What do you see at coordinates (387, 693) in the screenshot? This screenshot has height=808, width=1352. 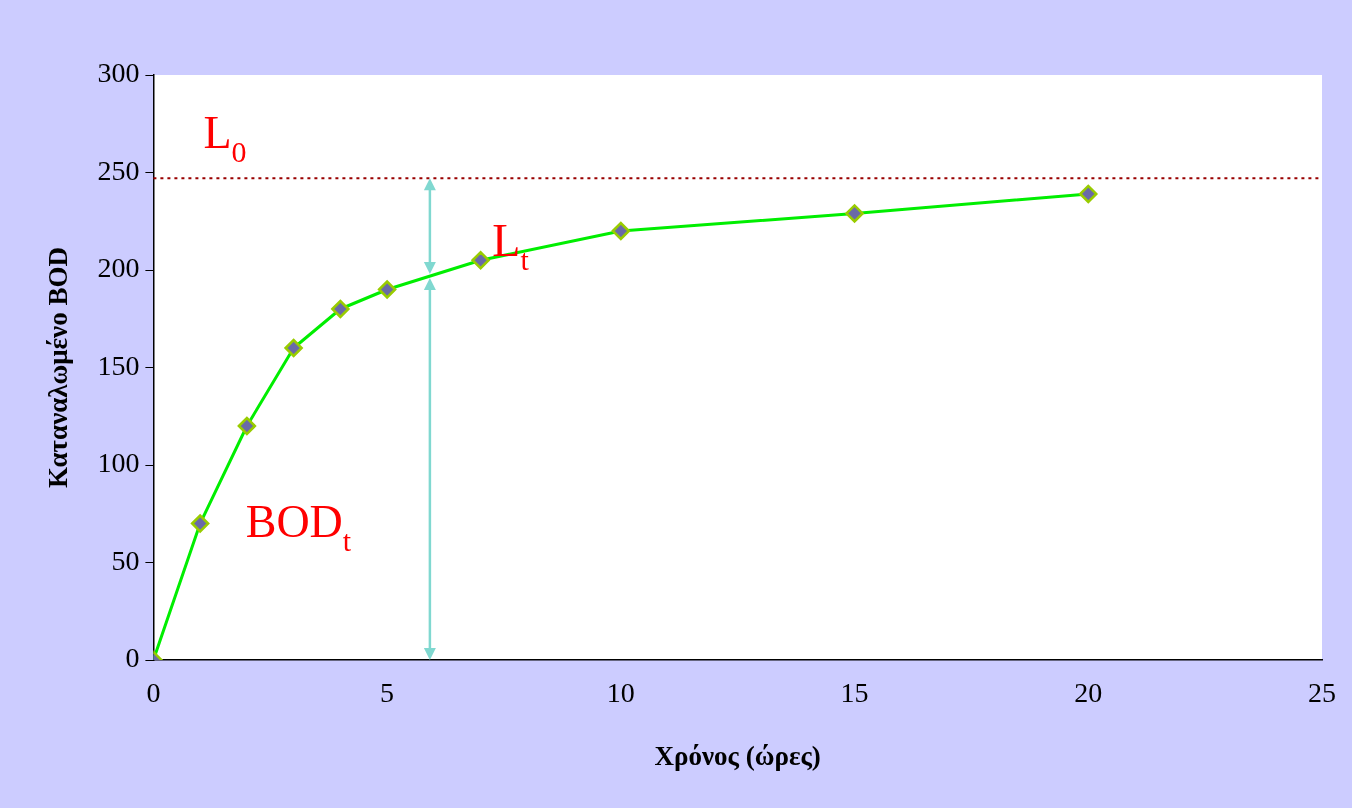 I see `x-tick-label: 5` at bounding box center [387, 693].